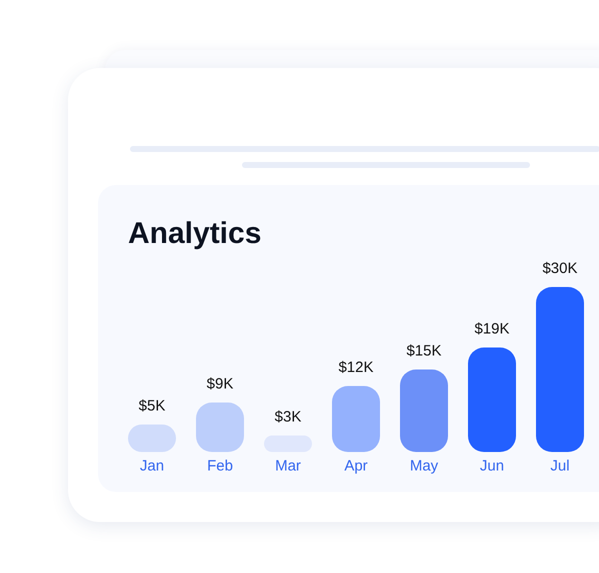 This screenshot has height=573, width=599. What do you see at coordinates (560, 466) in the screenshot?
I see `x-tick-label: Jul` at bounding box center [560, 466].